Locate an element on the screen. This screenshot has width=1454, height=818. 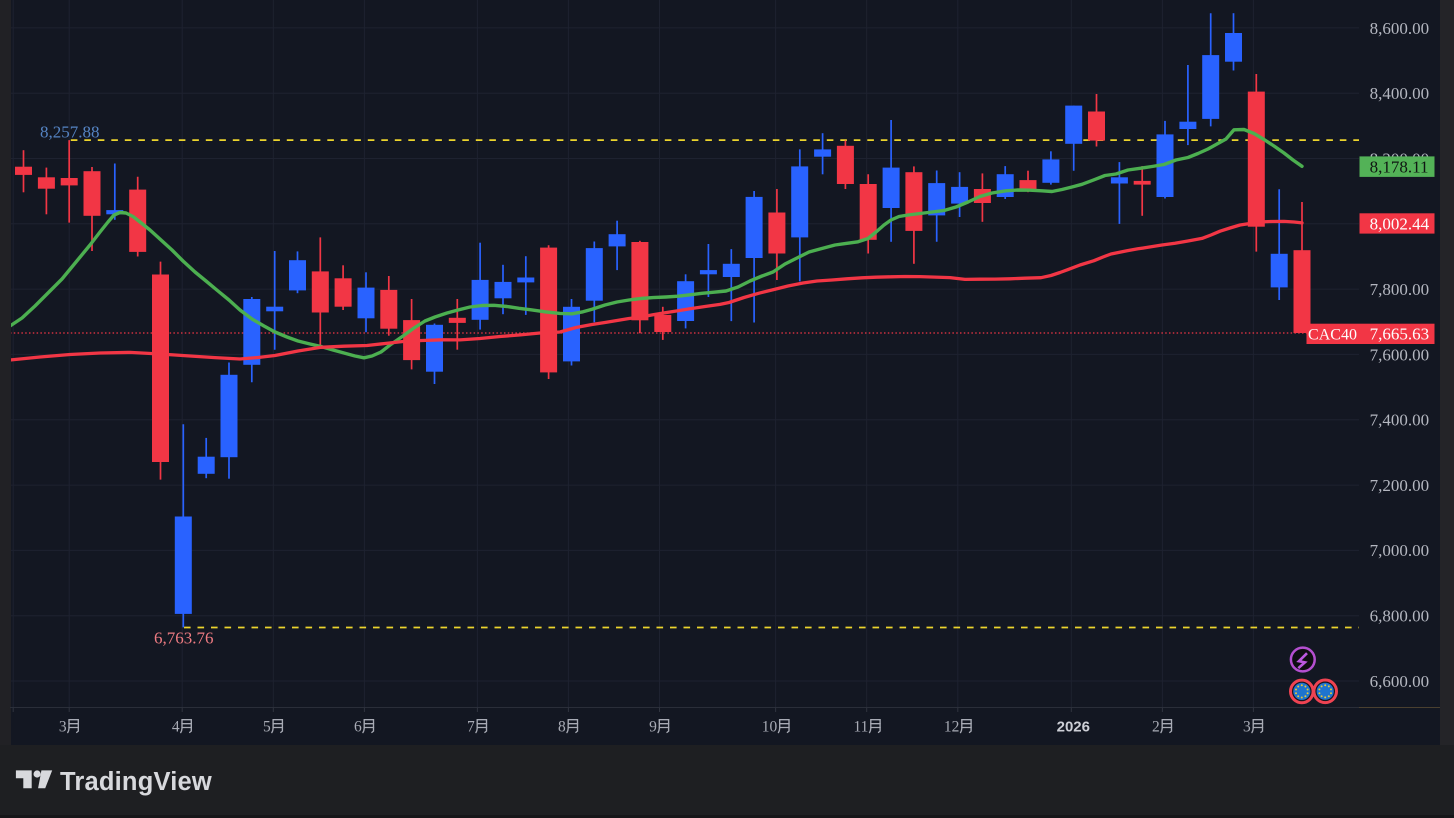
svg-text: 6,800.00 is located at coordinates (1400, 616).